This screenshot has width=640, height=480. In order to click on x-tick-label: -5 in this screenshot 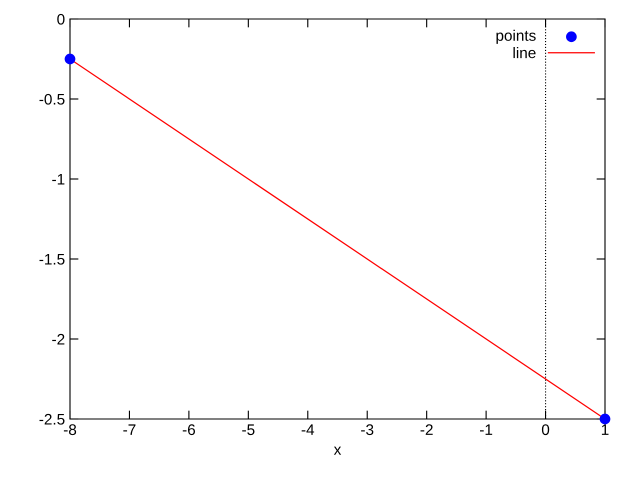, I will do `click(248, 430)`.